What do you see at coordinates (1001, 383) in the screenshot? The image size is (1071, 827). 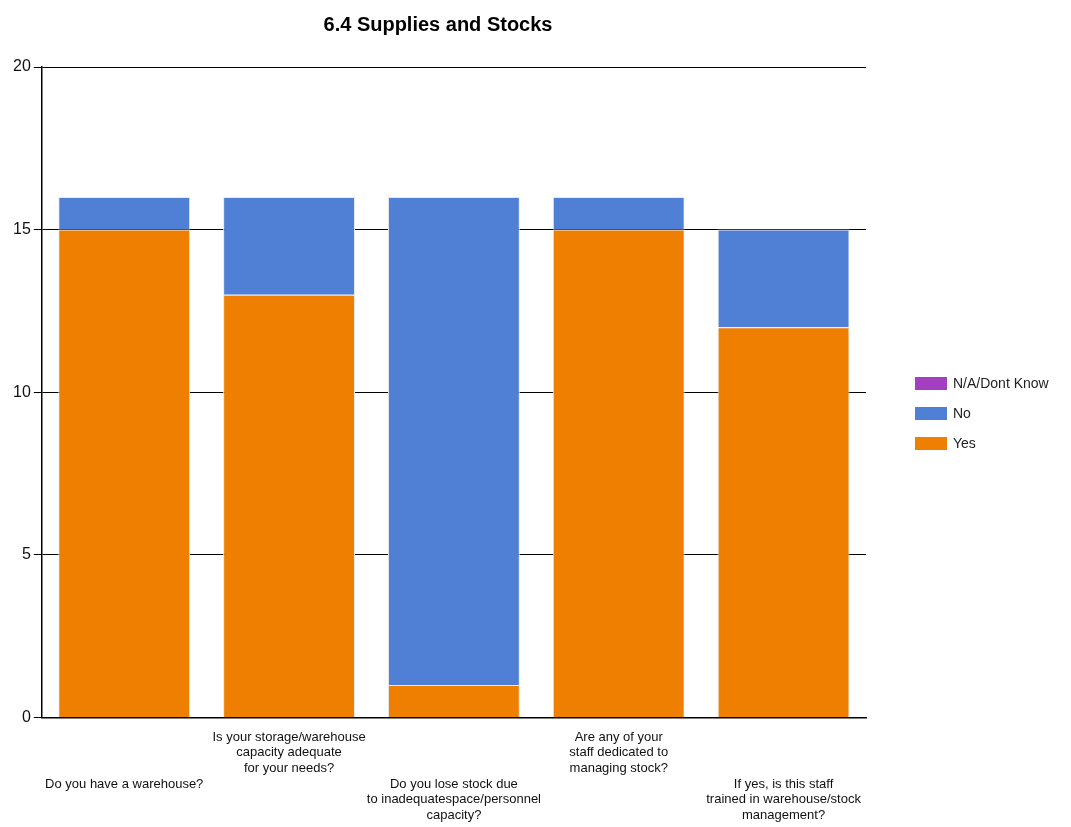 I see `legend-label: N/A/Dont Know` at bounding box center [1001, 383].